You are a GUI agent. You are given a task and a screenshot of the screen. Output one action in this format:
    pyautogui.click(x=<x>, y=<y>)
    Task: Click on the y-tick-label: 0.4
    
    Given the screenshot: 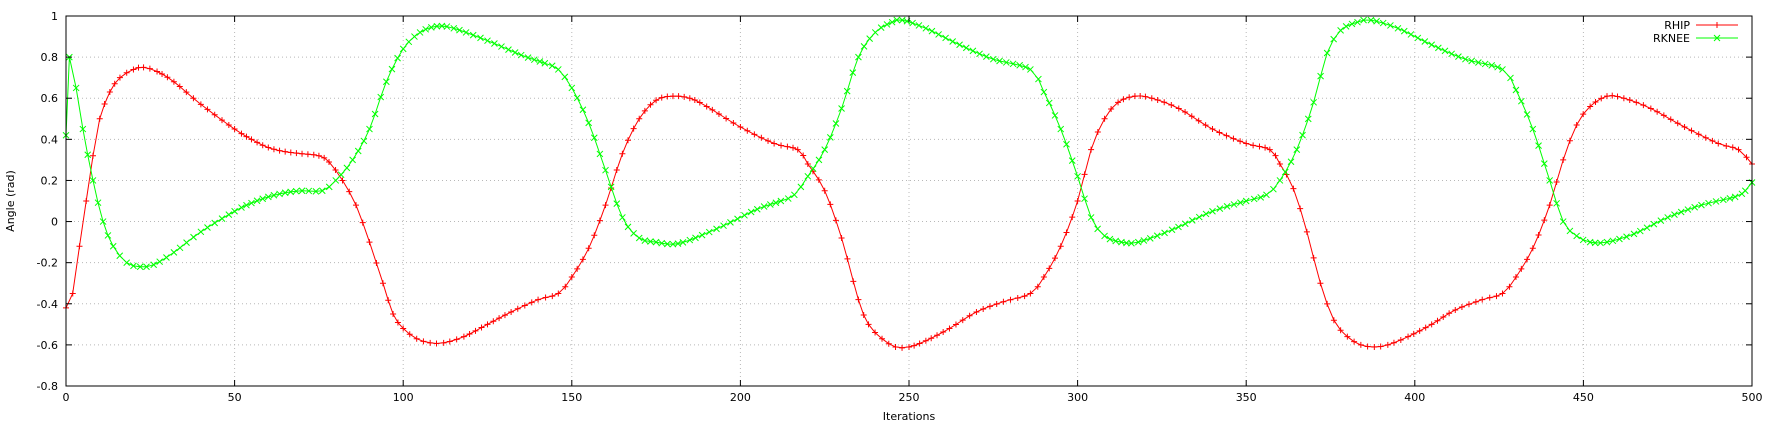 What is the action you would take?
    pyautogui.click(x=50, y=139)
    